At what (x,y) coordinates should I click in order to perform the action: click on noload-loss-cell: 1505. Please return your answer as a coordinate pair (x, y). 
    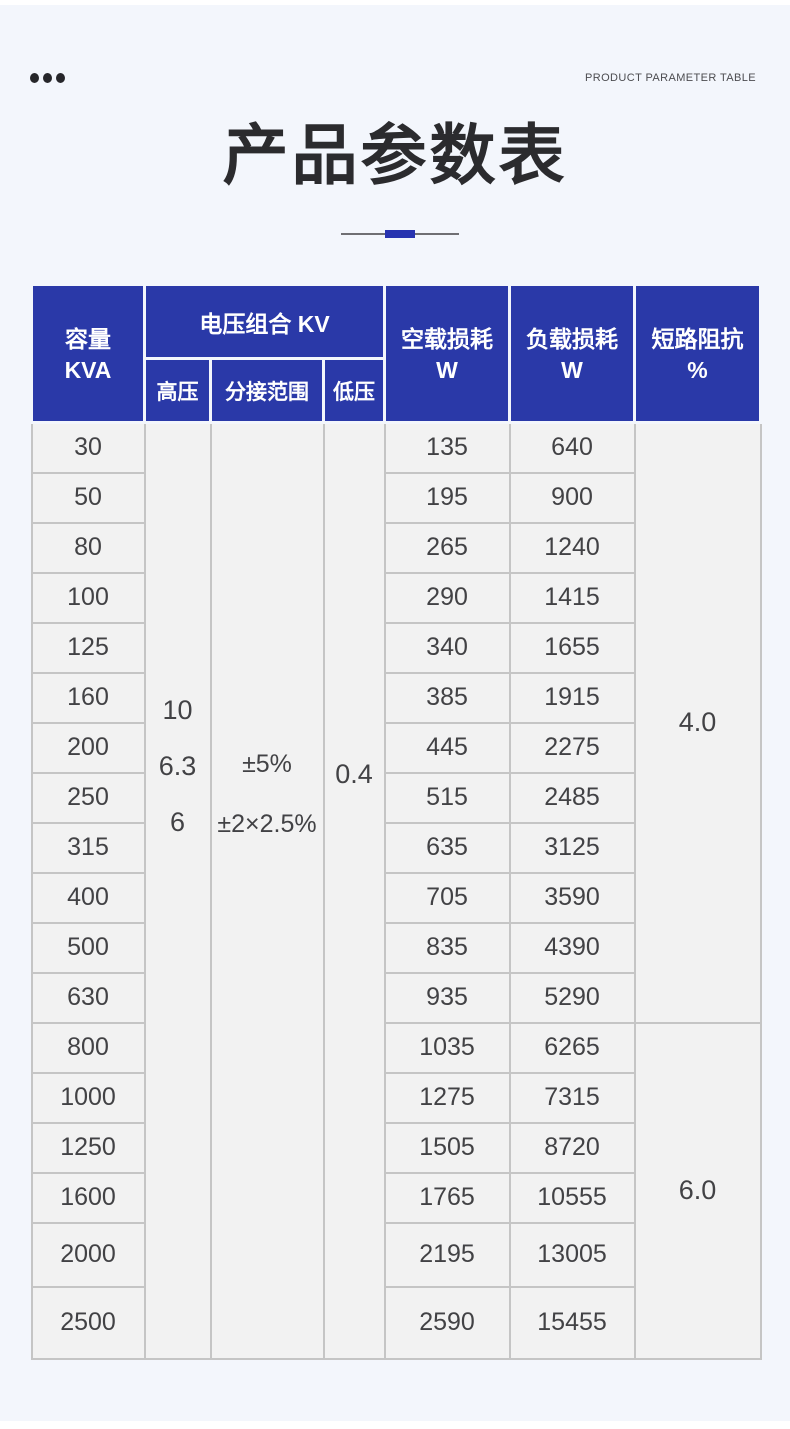
    Looking at the image, I should click on (447, 1147).